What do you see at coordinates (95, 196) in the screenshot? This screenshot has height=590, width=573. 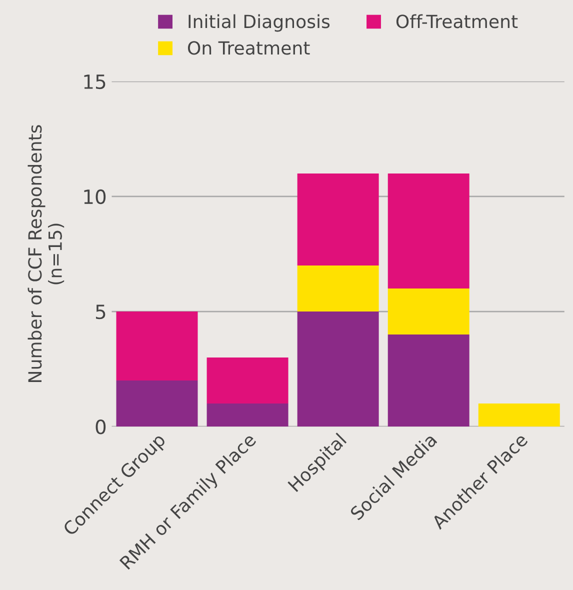 I see `y-tick-label: 10` at bounding box center [95, 196].